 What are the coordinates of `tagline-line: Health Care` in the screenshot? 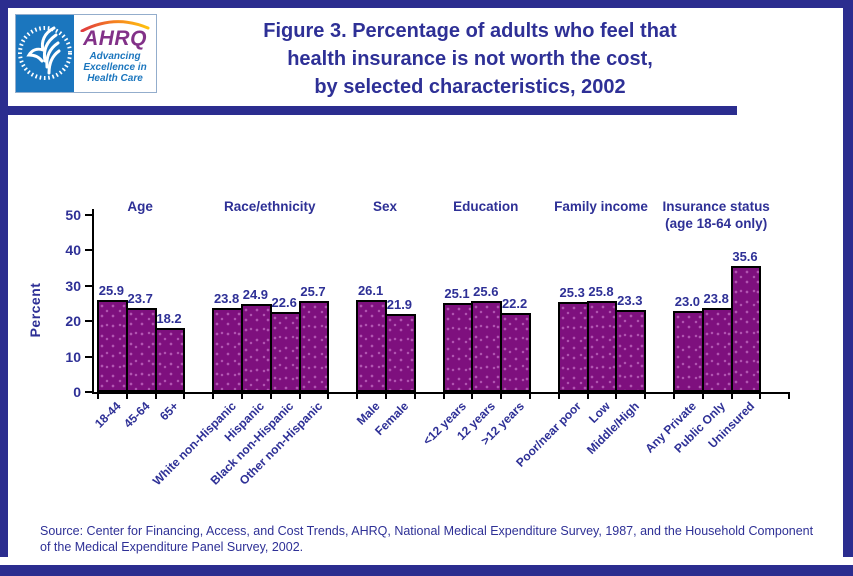 It's located at (115, 78).